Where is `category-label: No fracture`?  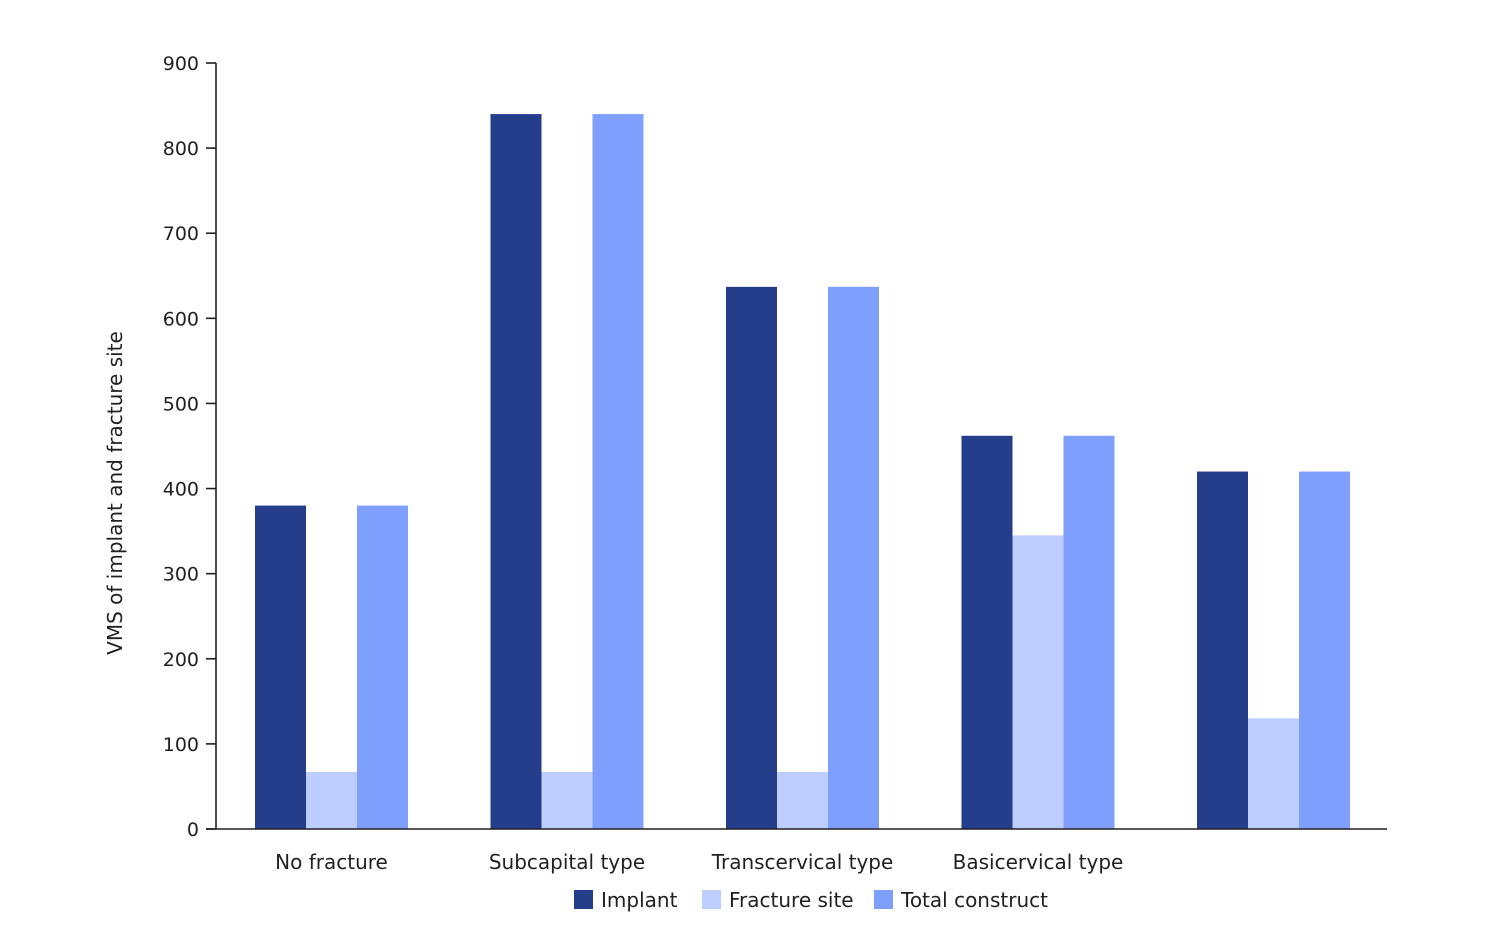 category-label: No fracture is located at coordinates (331, 862).